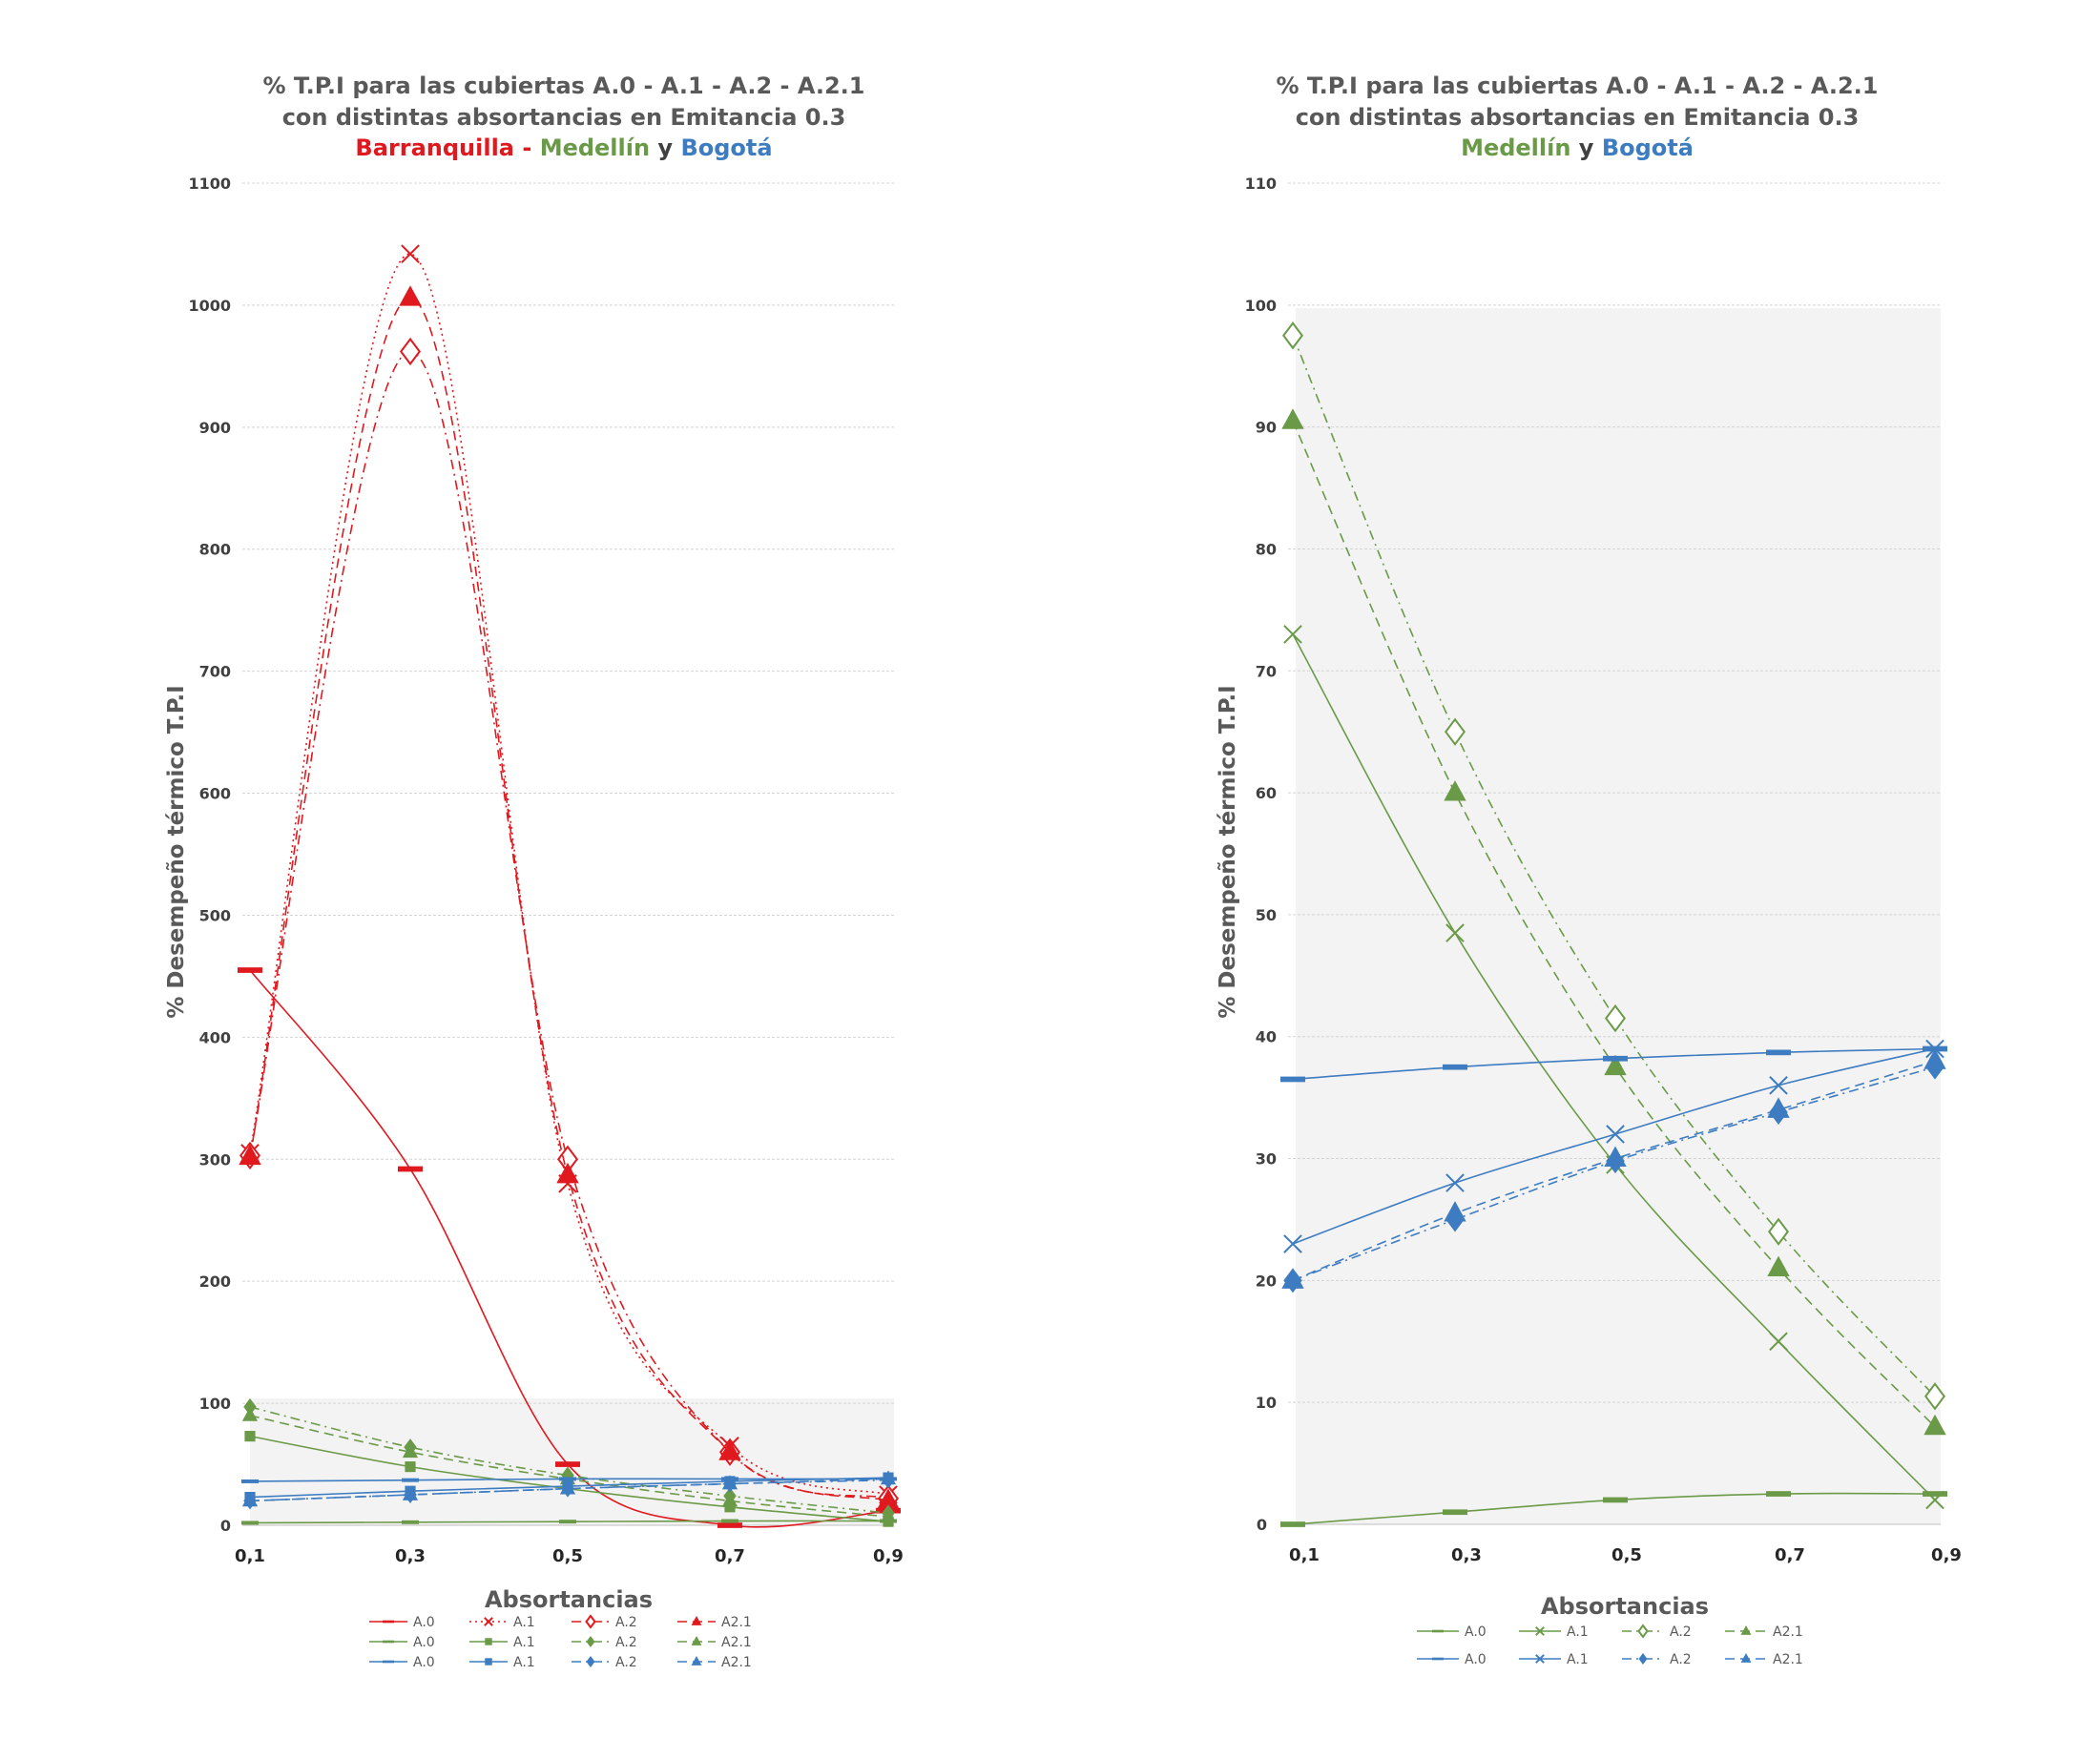  What do you see at coordinates (502, 1642) in the screenshot?
I see `legend-item: A.1` at bounding box center [502, 1642].